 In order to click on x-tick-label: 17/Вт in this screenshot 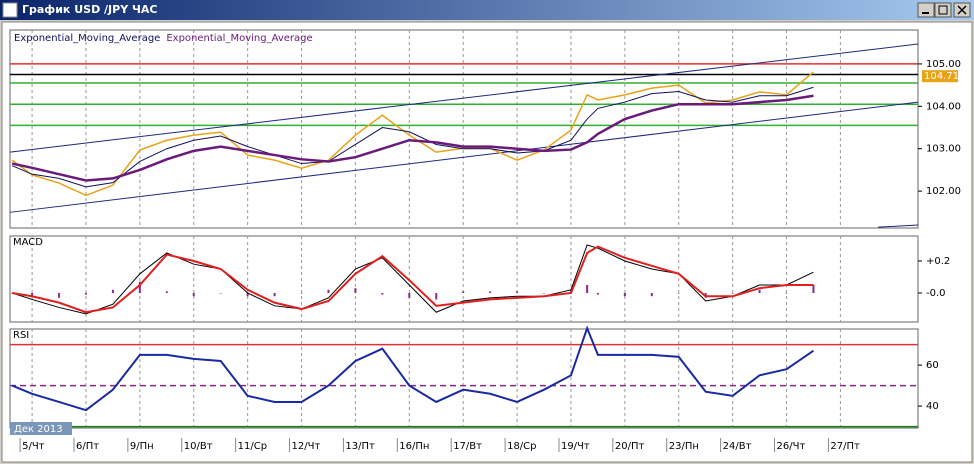, I will do `click(467, 446)`.